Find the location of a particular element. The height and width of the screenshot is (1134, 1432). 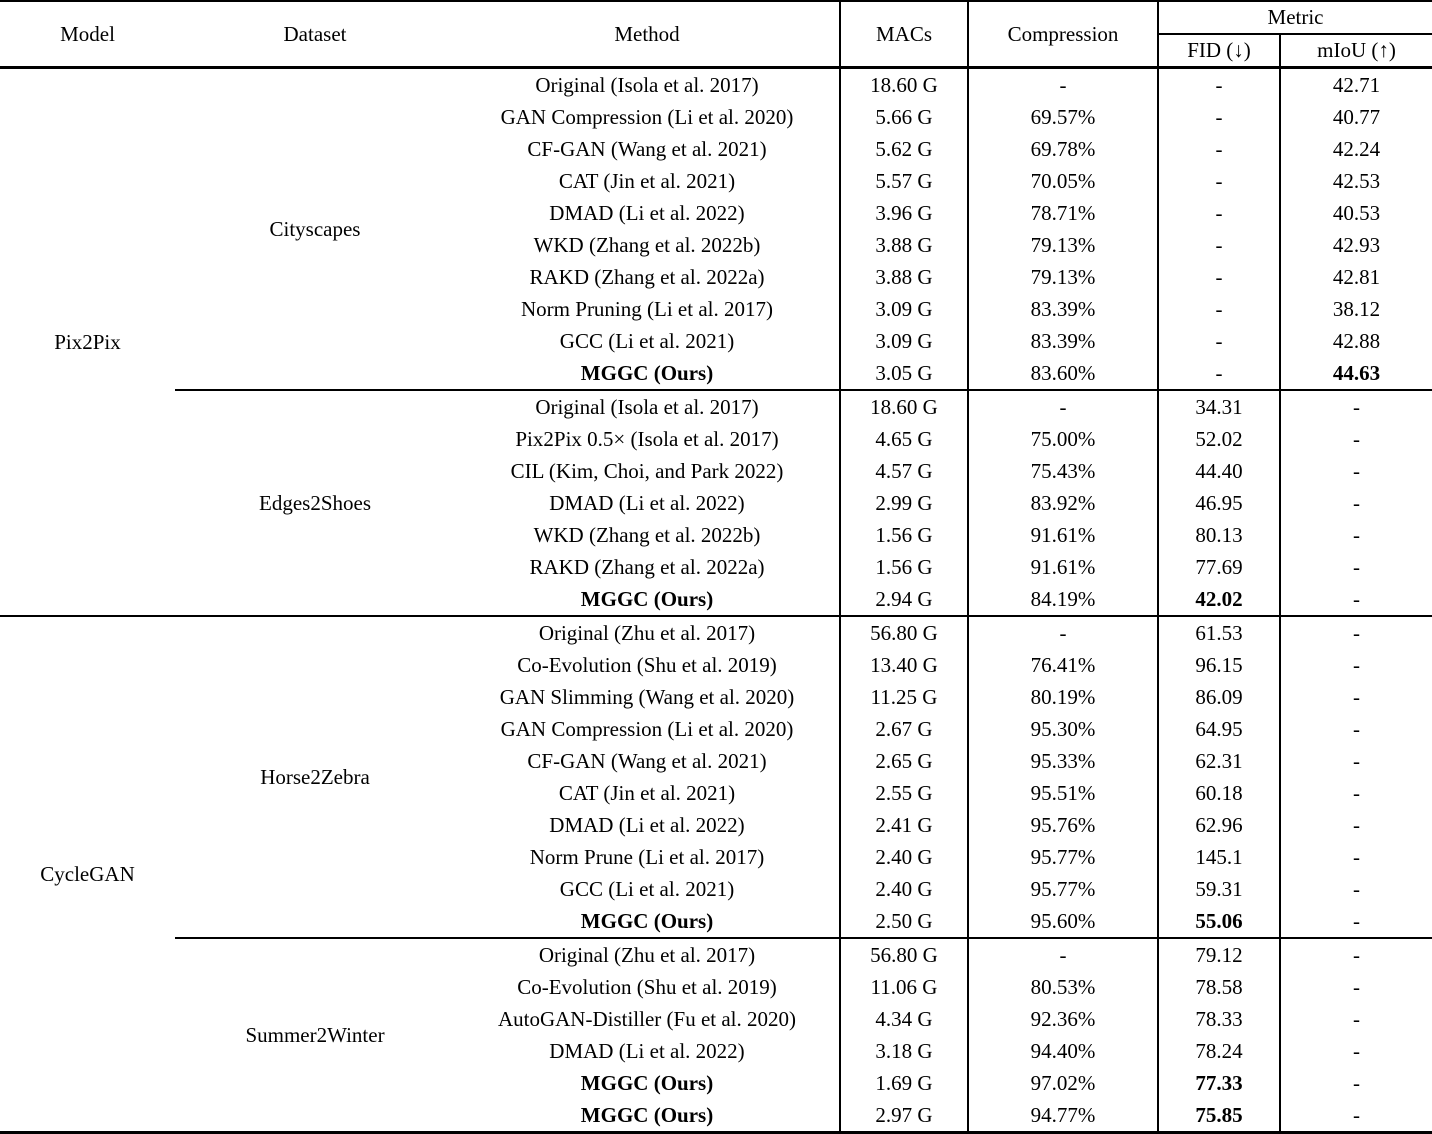

cell-method: WKD (Zhang et al. 2022b) is located at coordinates (647, 535).